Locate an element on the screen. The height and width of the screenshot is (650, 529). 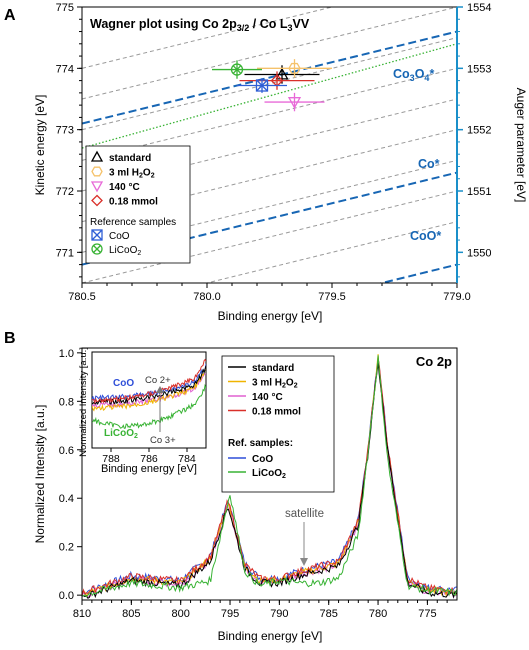
inset-x-ticks: 788 786 784 is located at coordinates (149, 456).